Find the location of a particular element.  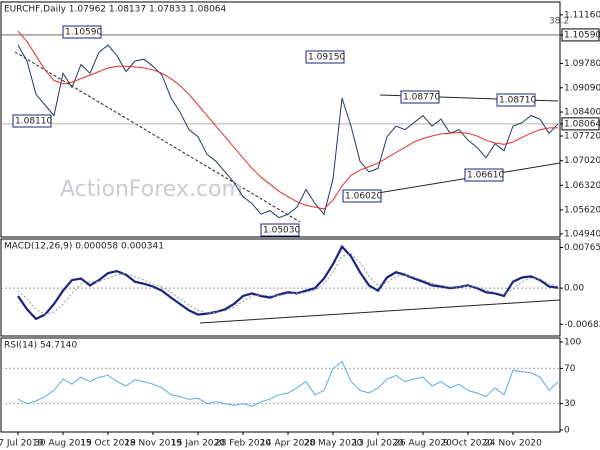

panel-title: RSI(14) 54.7140 is located at coordinates (40, 346).